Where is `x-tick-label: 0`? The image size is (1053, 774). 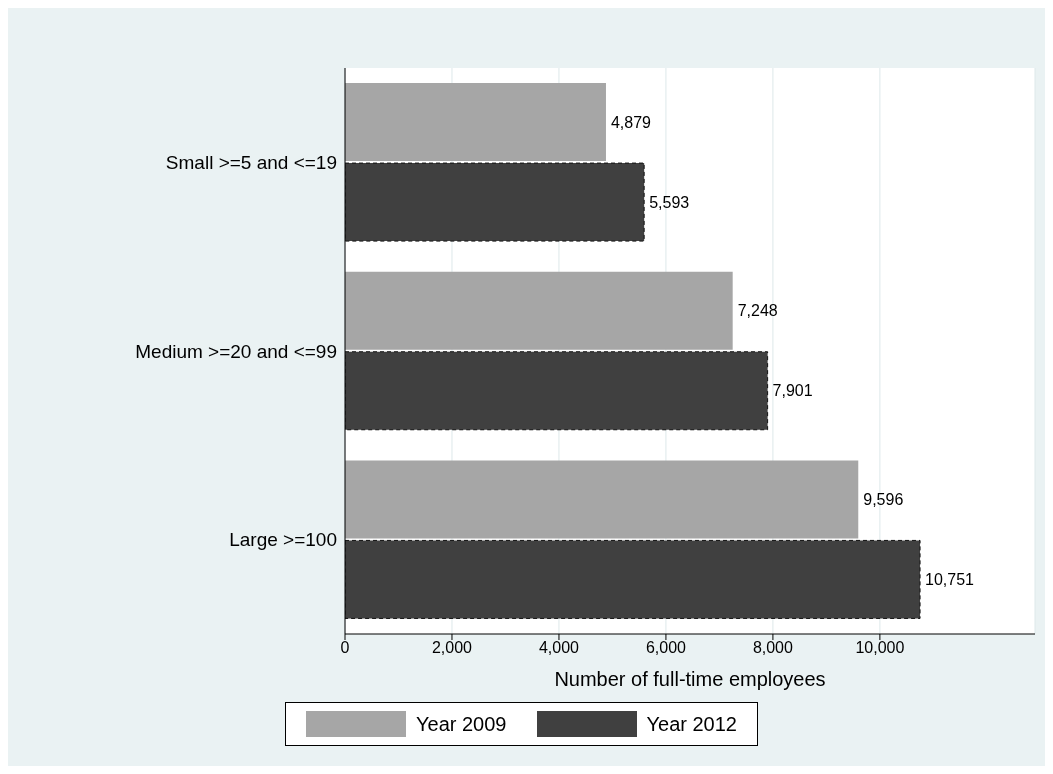
x-tick-label: 0 is located at coordinates (345, 648).